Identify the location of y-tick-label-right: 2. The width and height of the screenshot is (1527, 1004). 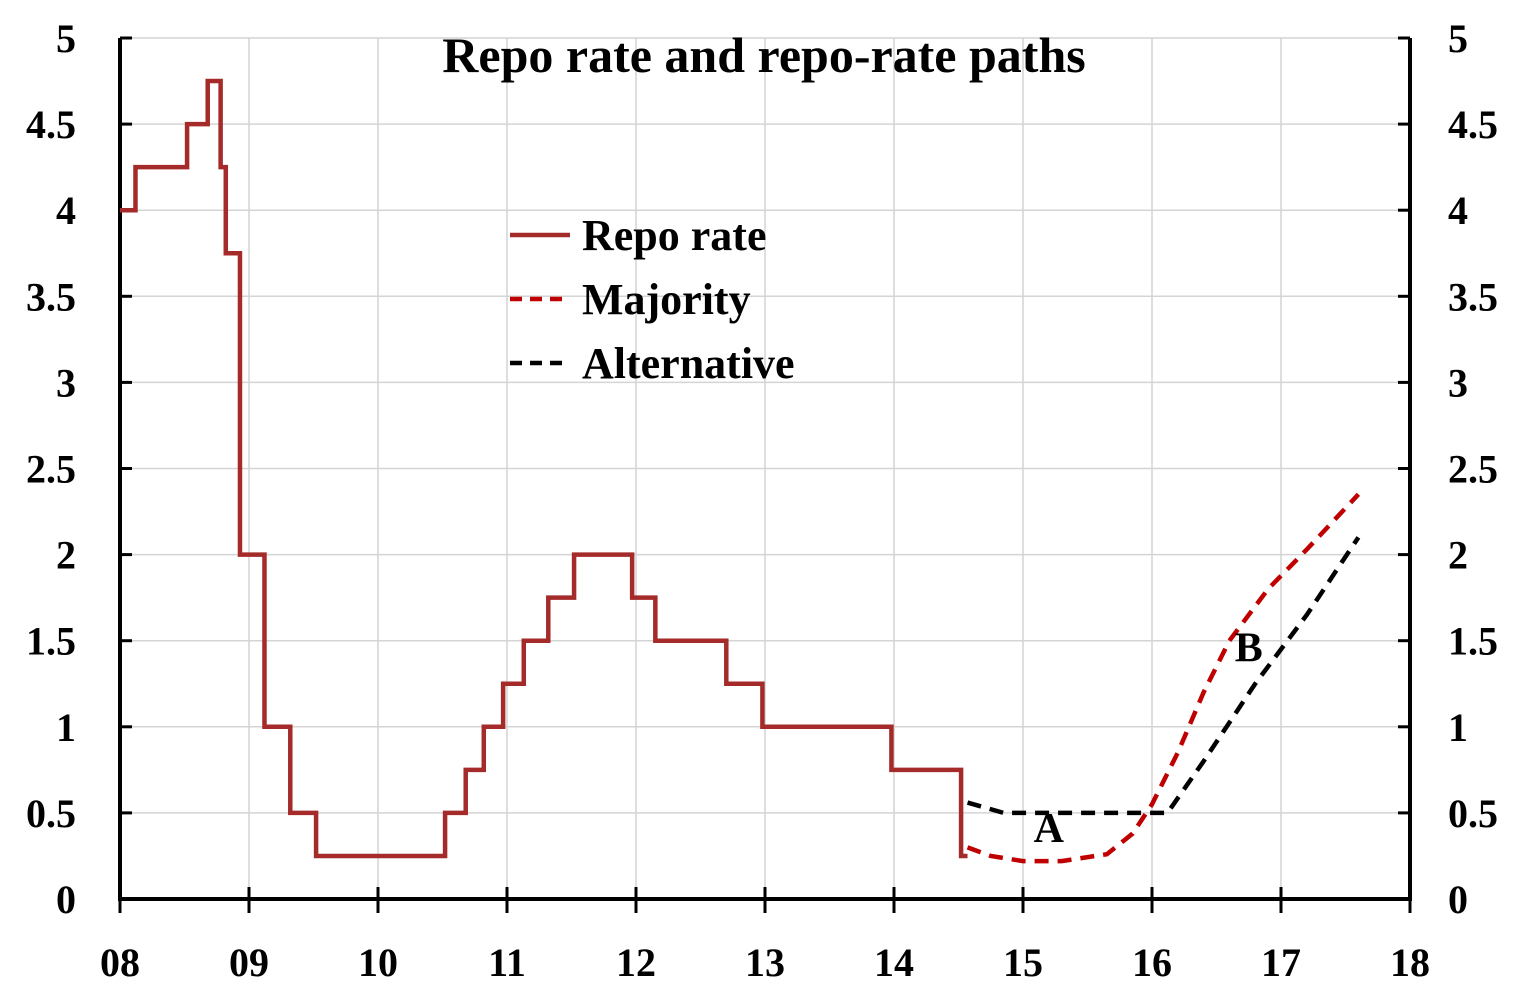
(1458, 555).